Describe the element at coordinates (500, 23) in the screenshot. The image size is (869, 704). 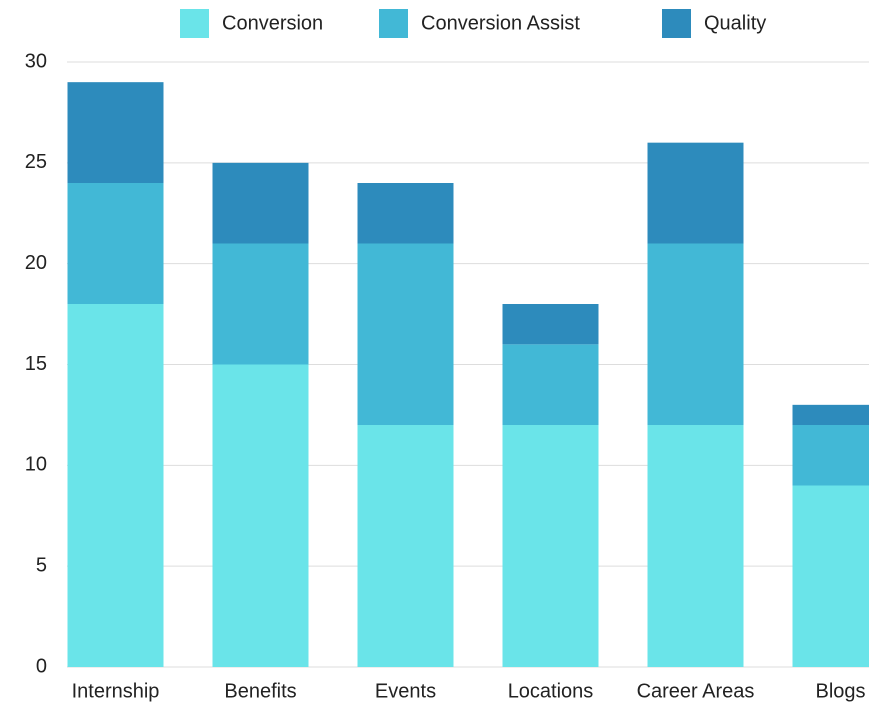
I see `legend-label: Conversion Assist` at that location.